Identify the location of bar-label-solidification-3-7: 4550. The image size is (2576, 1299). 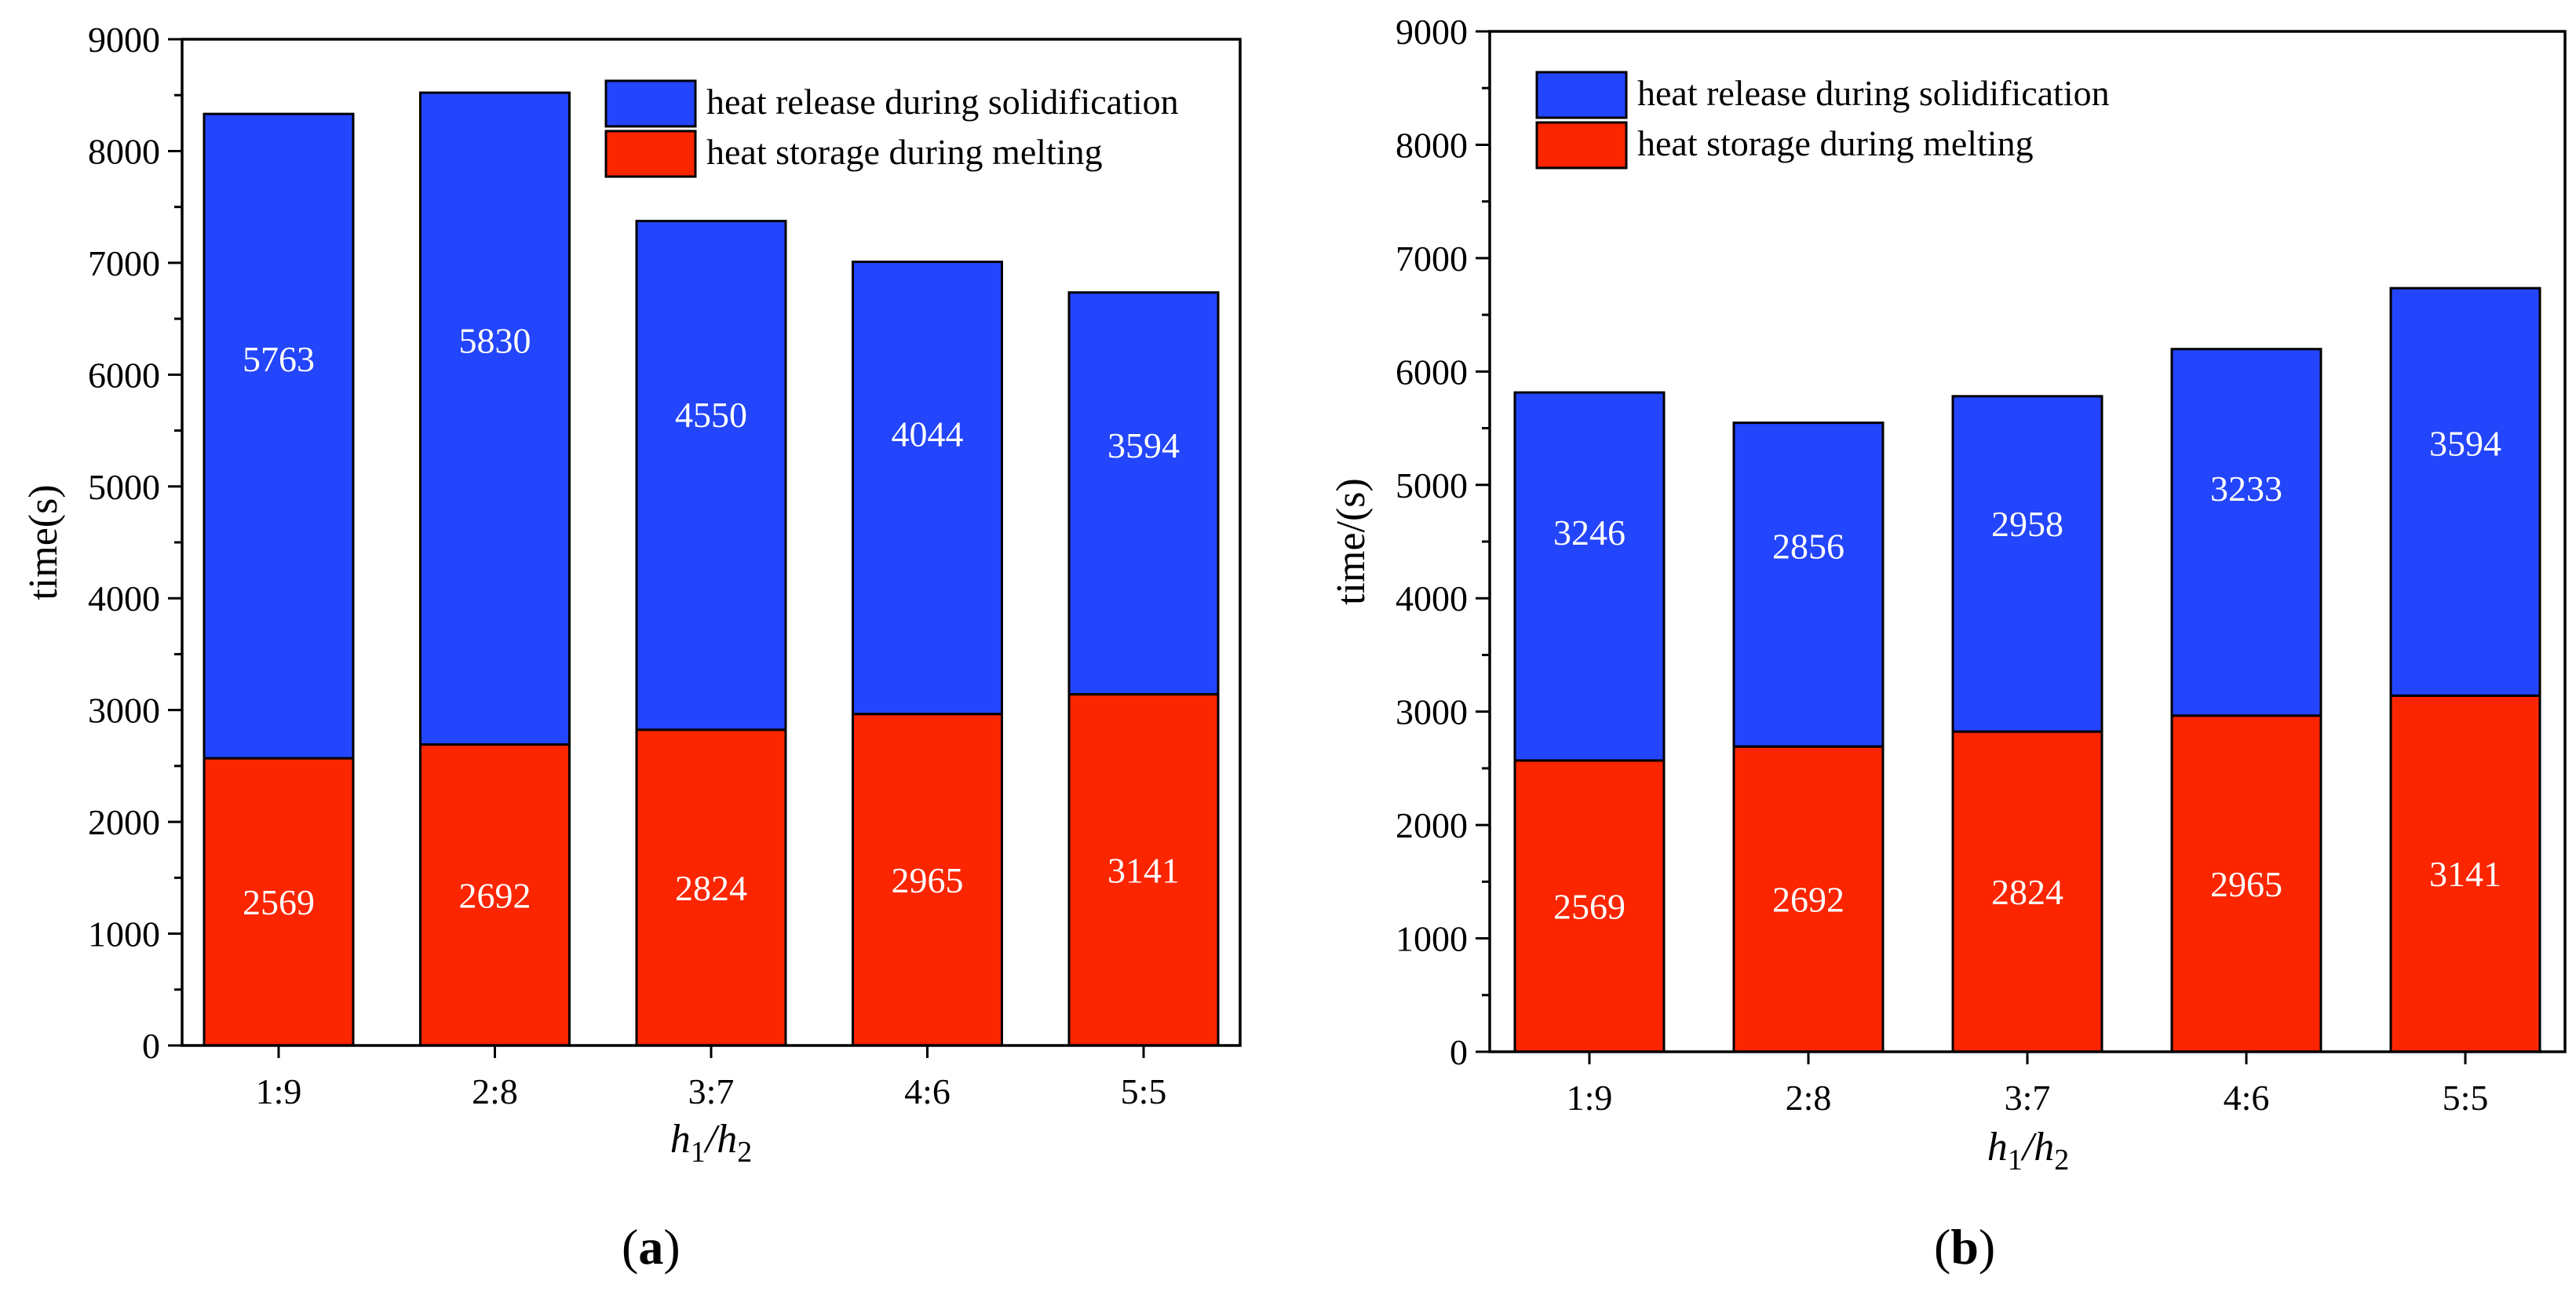
(711, 415).